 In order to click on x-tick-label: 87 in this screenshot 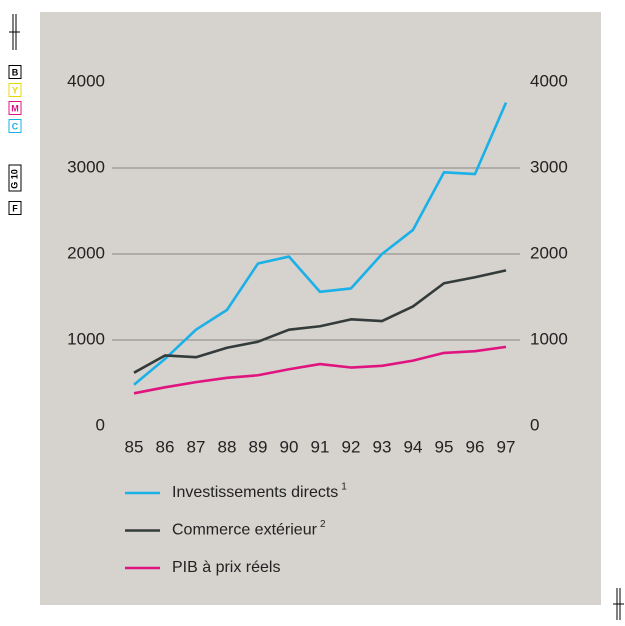, I will do `click(196, 446)`.